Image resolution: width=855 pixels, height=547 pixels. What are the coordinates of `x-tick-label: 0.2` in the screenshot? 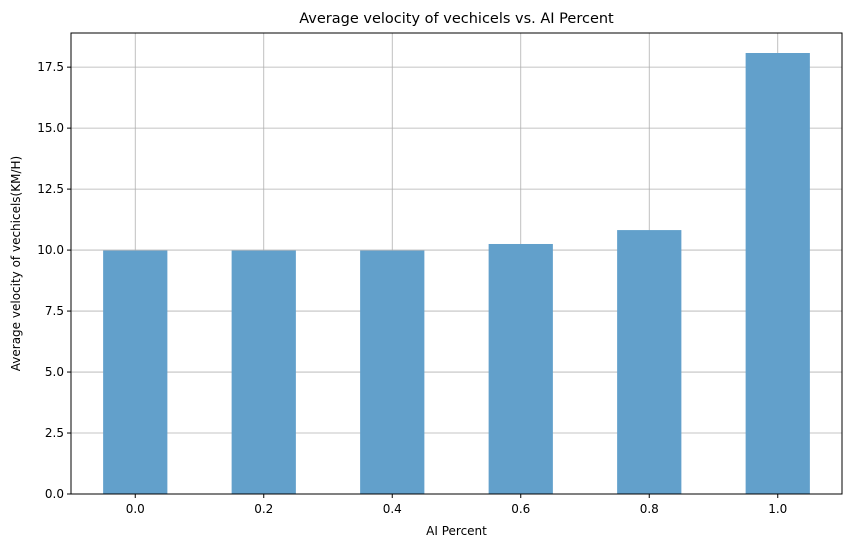 It's located at (263, 509).